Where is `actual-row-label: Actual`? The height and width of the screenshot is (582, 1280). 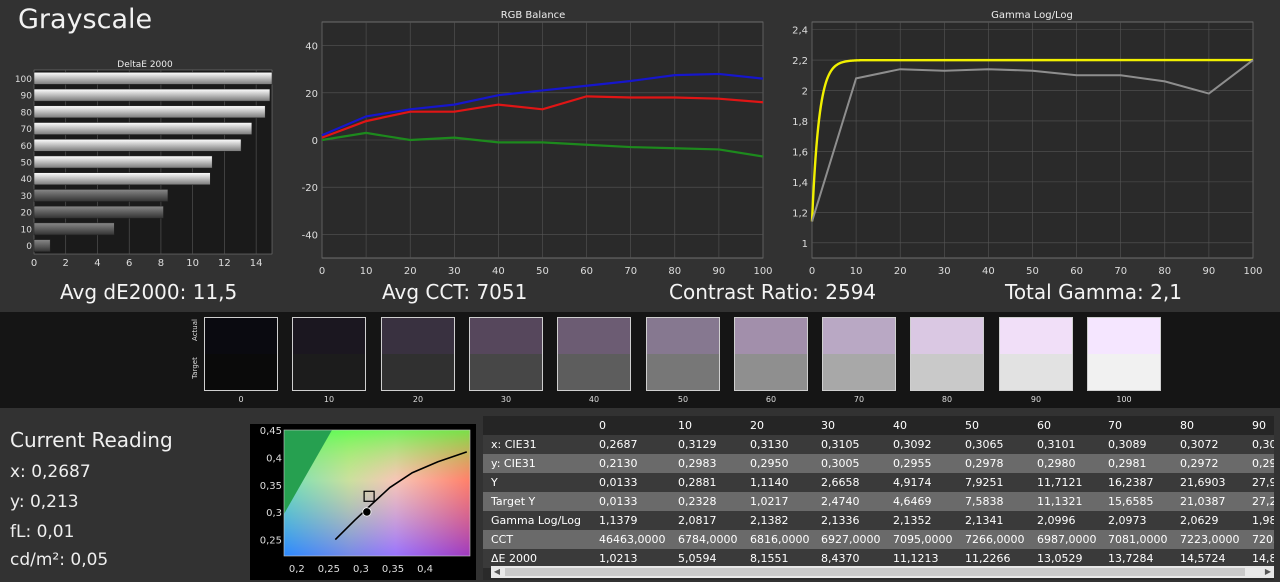
actual-row-label: Actual is located at coordinates (195, 330).